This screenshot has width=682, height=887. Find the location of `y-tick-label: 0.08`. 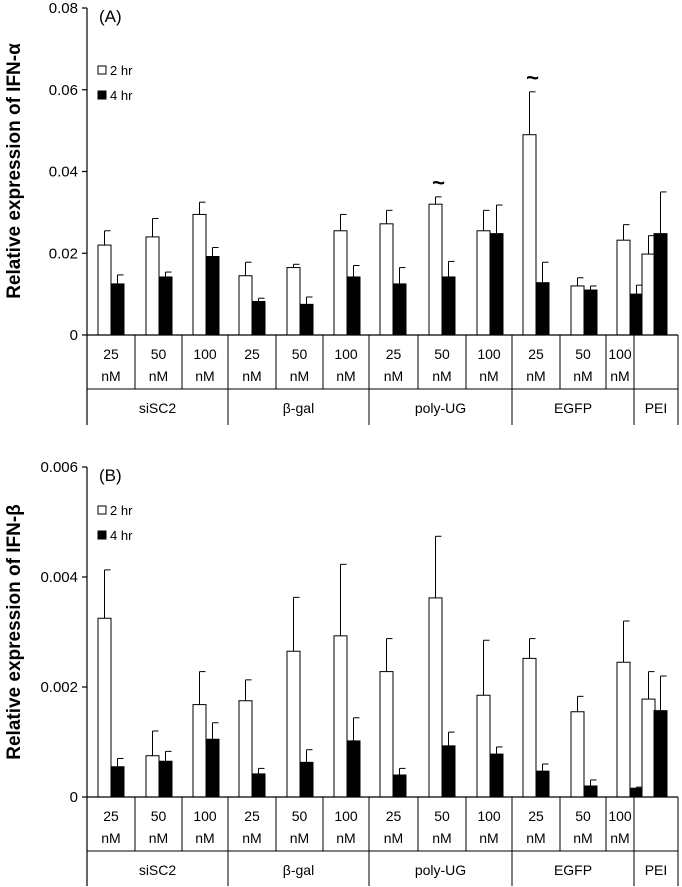

y-tick-label: 0.08 is located at coordinates (63, 8).